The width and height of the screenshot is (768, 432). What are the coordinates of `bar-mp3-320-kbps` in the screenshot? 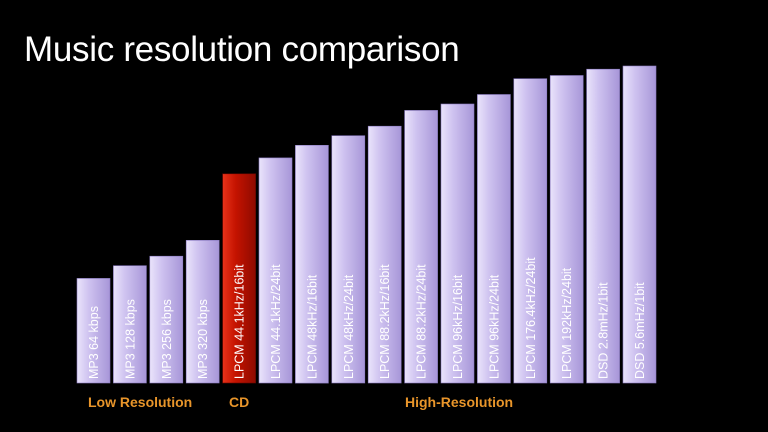 It's located at (202, 312).